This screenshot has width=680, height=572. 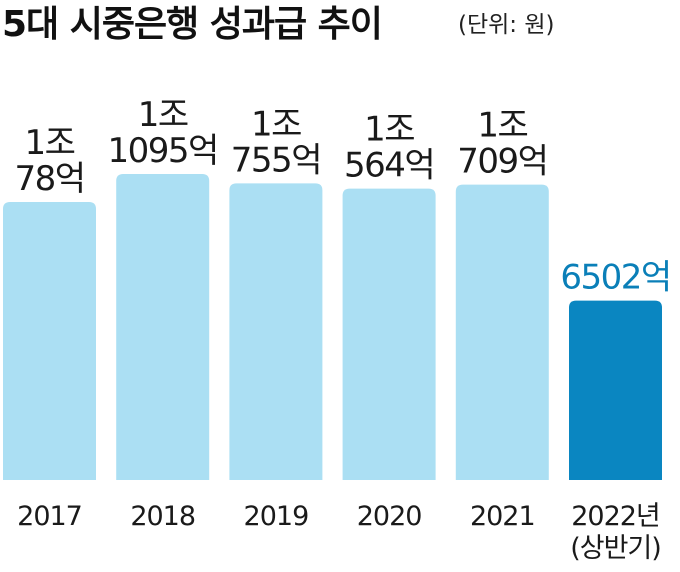 What do you see at coordinates (162, 516) in the screenshot?
I see `category-label: 2018` at bounding box center [162, 516].